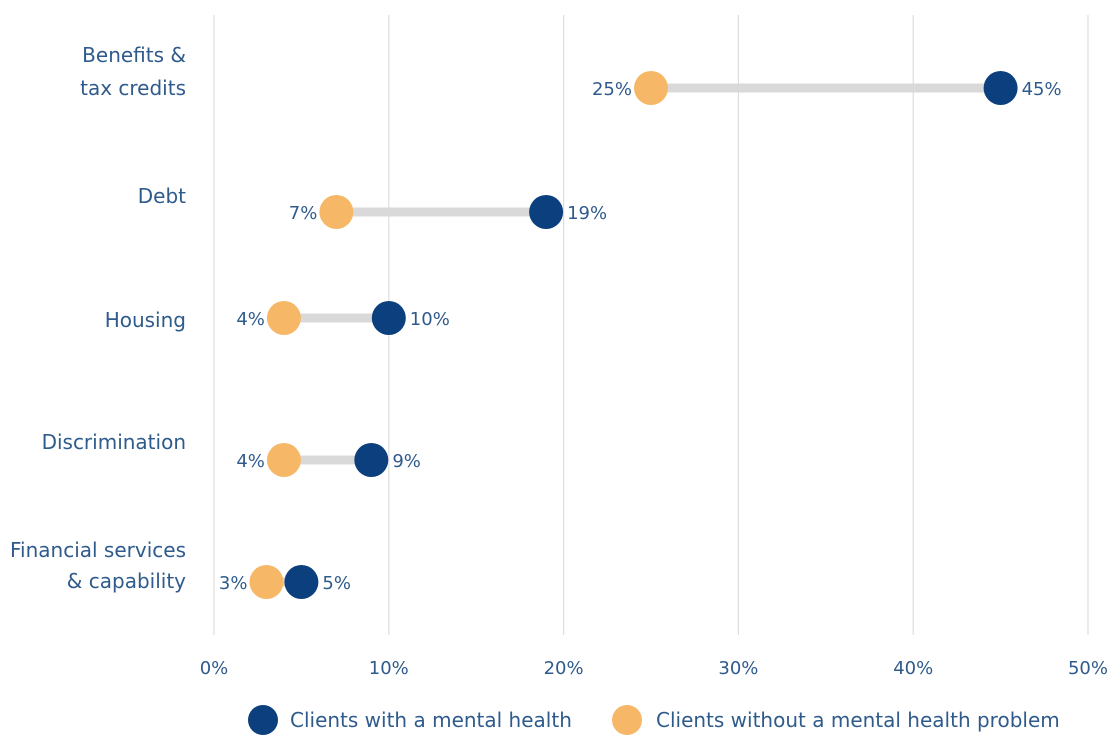 Image resolution: width=1112 pixels, height=735 pixels. Describe the element at coordinates (303, 213) in the screenshot. I see `without-value-label: 7%` at that location.